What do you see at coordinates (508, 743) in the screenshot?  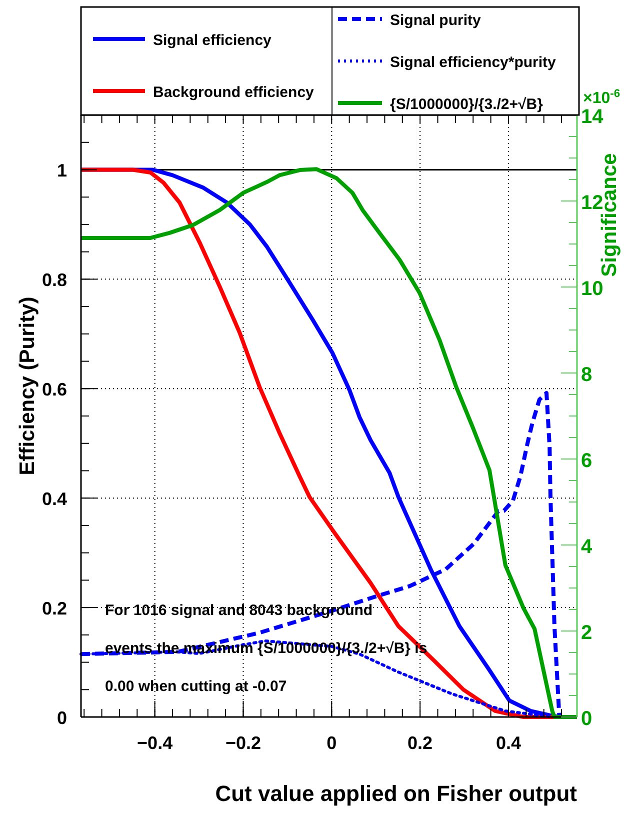 I see `x-tick-label: 0.4` at bounding box center [508, 743].